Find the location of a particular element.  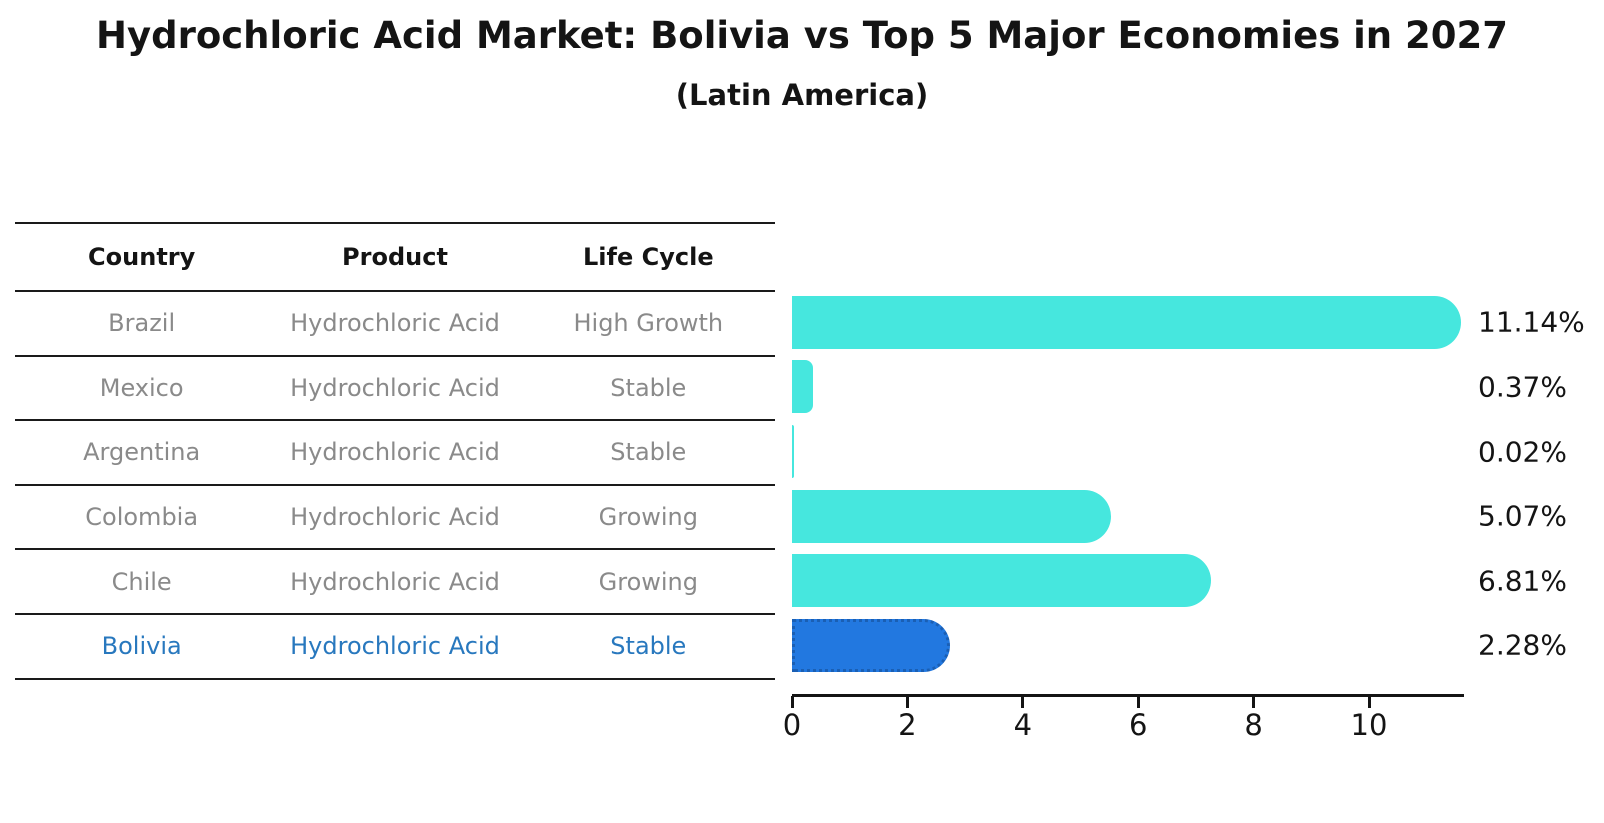

chart-subtitle: (Latin America) is located at coordinates (802, 95).